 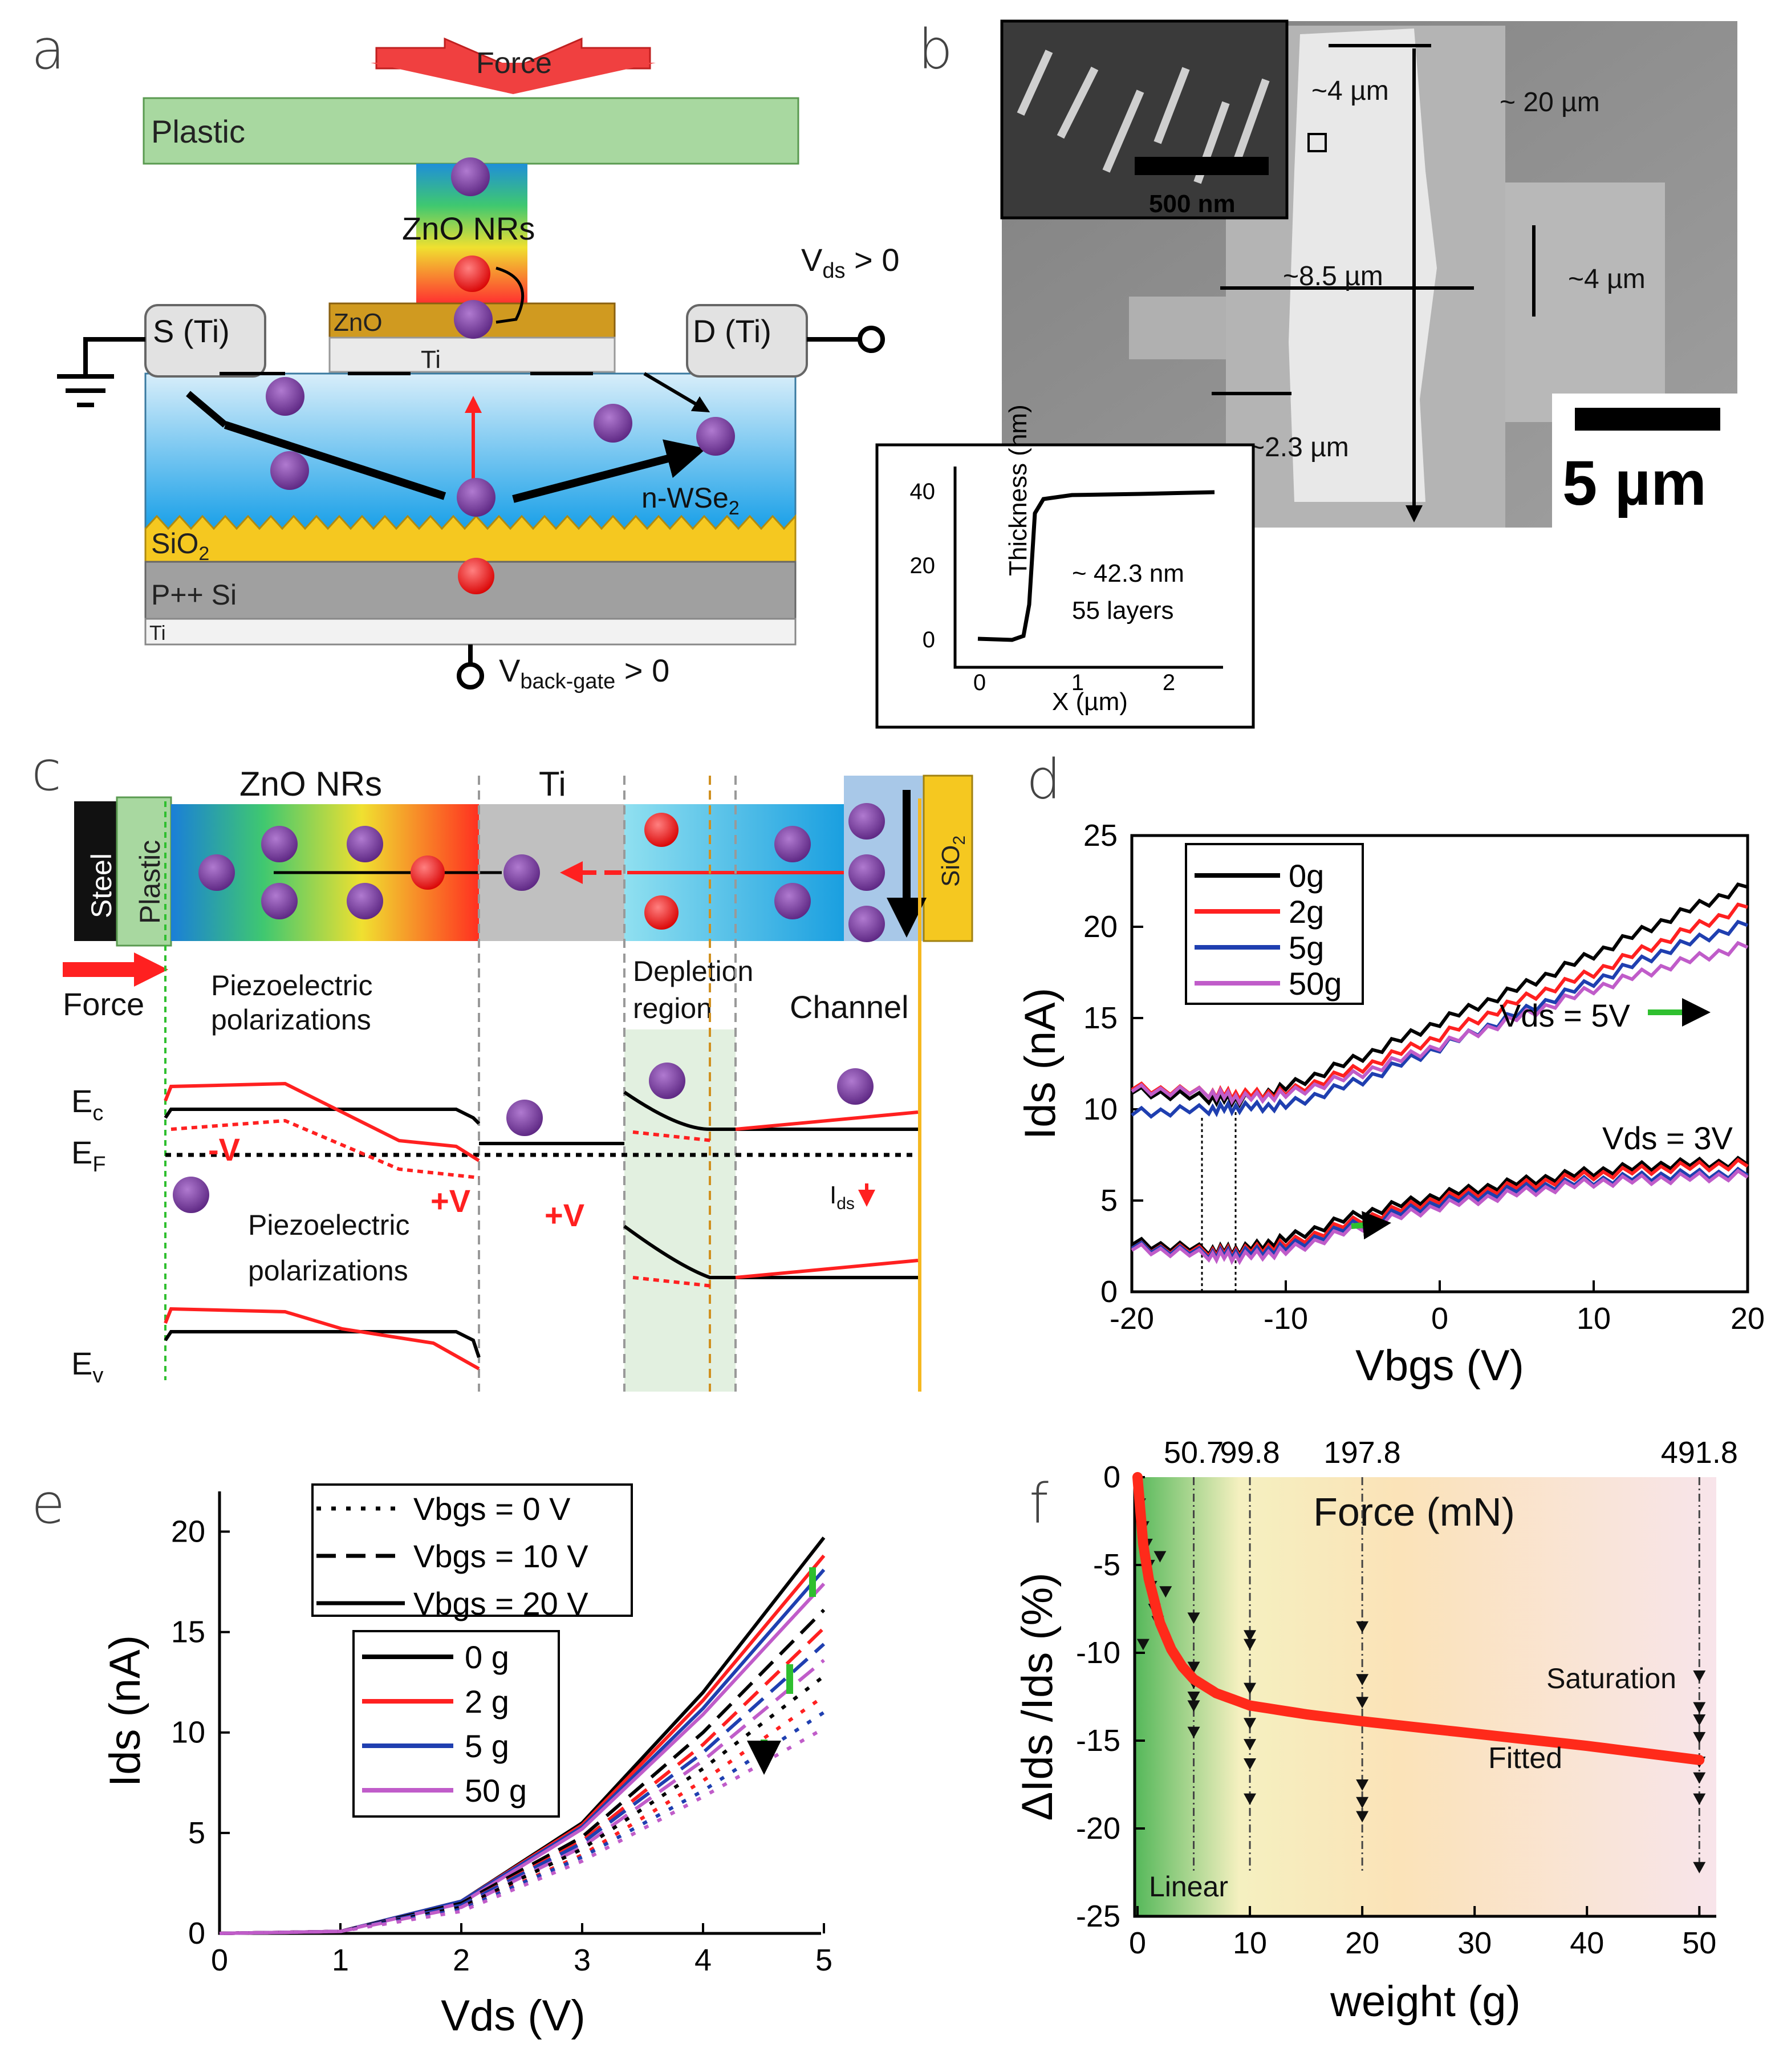 What do you see at coordinates (1100, 835) in the screenshot?
I see `y-tick-label: 25` at bounding box center [1100, 835].